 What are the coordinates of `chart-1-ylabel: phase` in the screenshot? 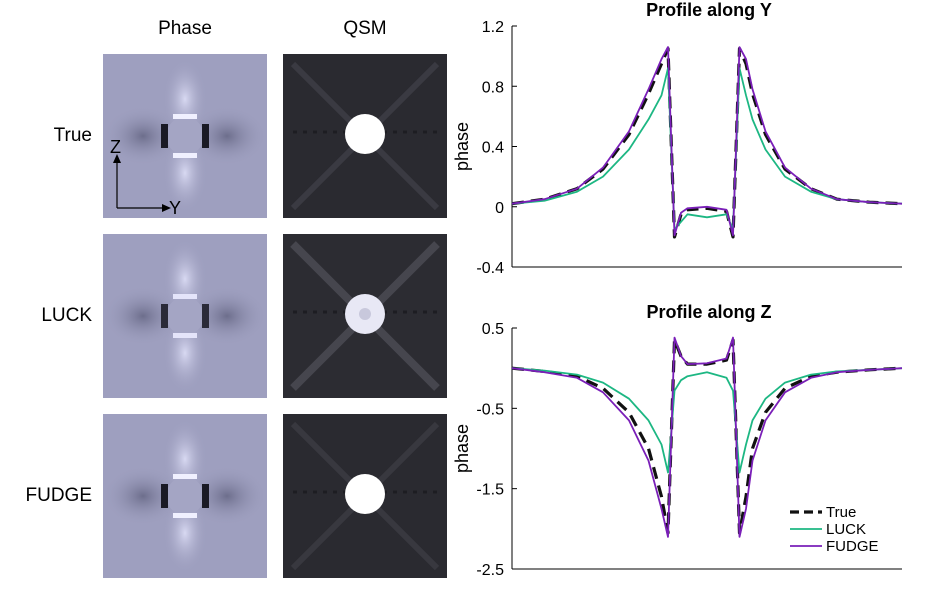 It's located at (462, 448).